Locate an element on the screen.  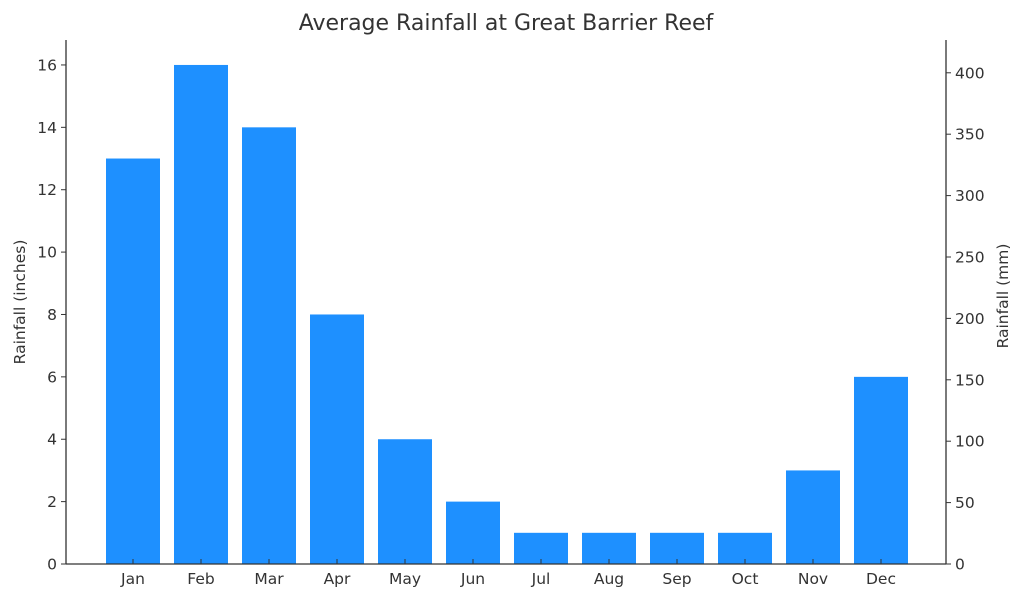
bar-oct is located at coordinates (745, 548).